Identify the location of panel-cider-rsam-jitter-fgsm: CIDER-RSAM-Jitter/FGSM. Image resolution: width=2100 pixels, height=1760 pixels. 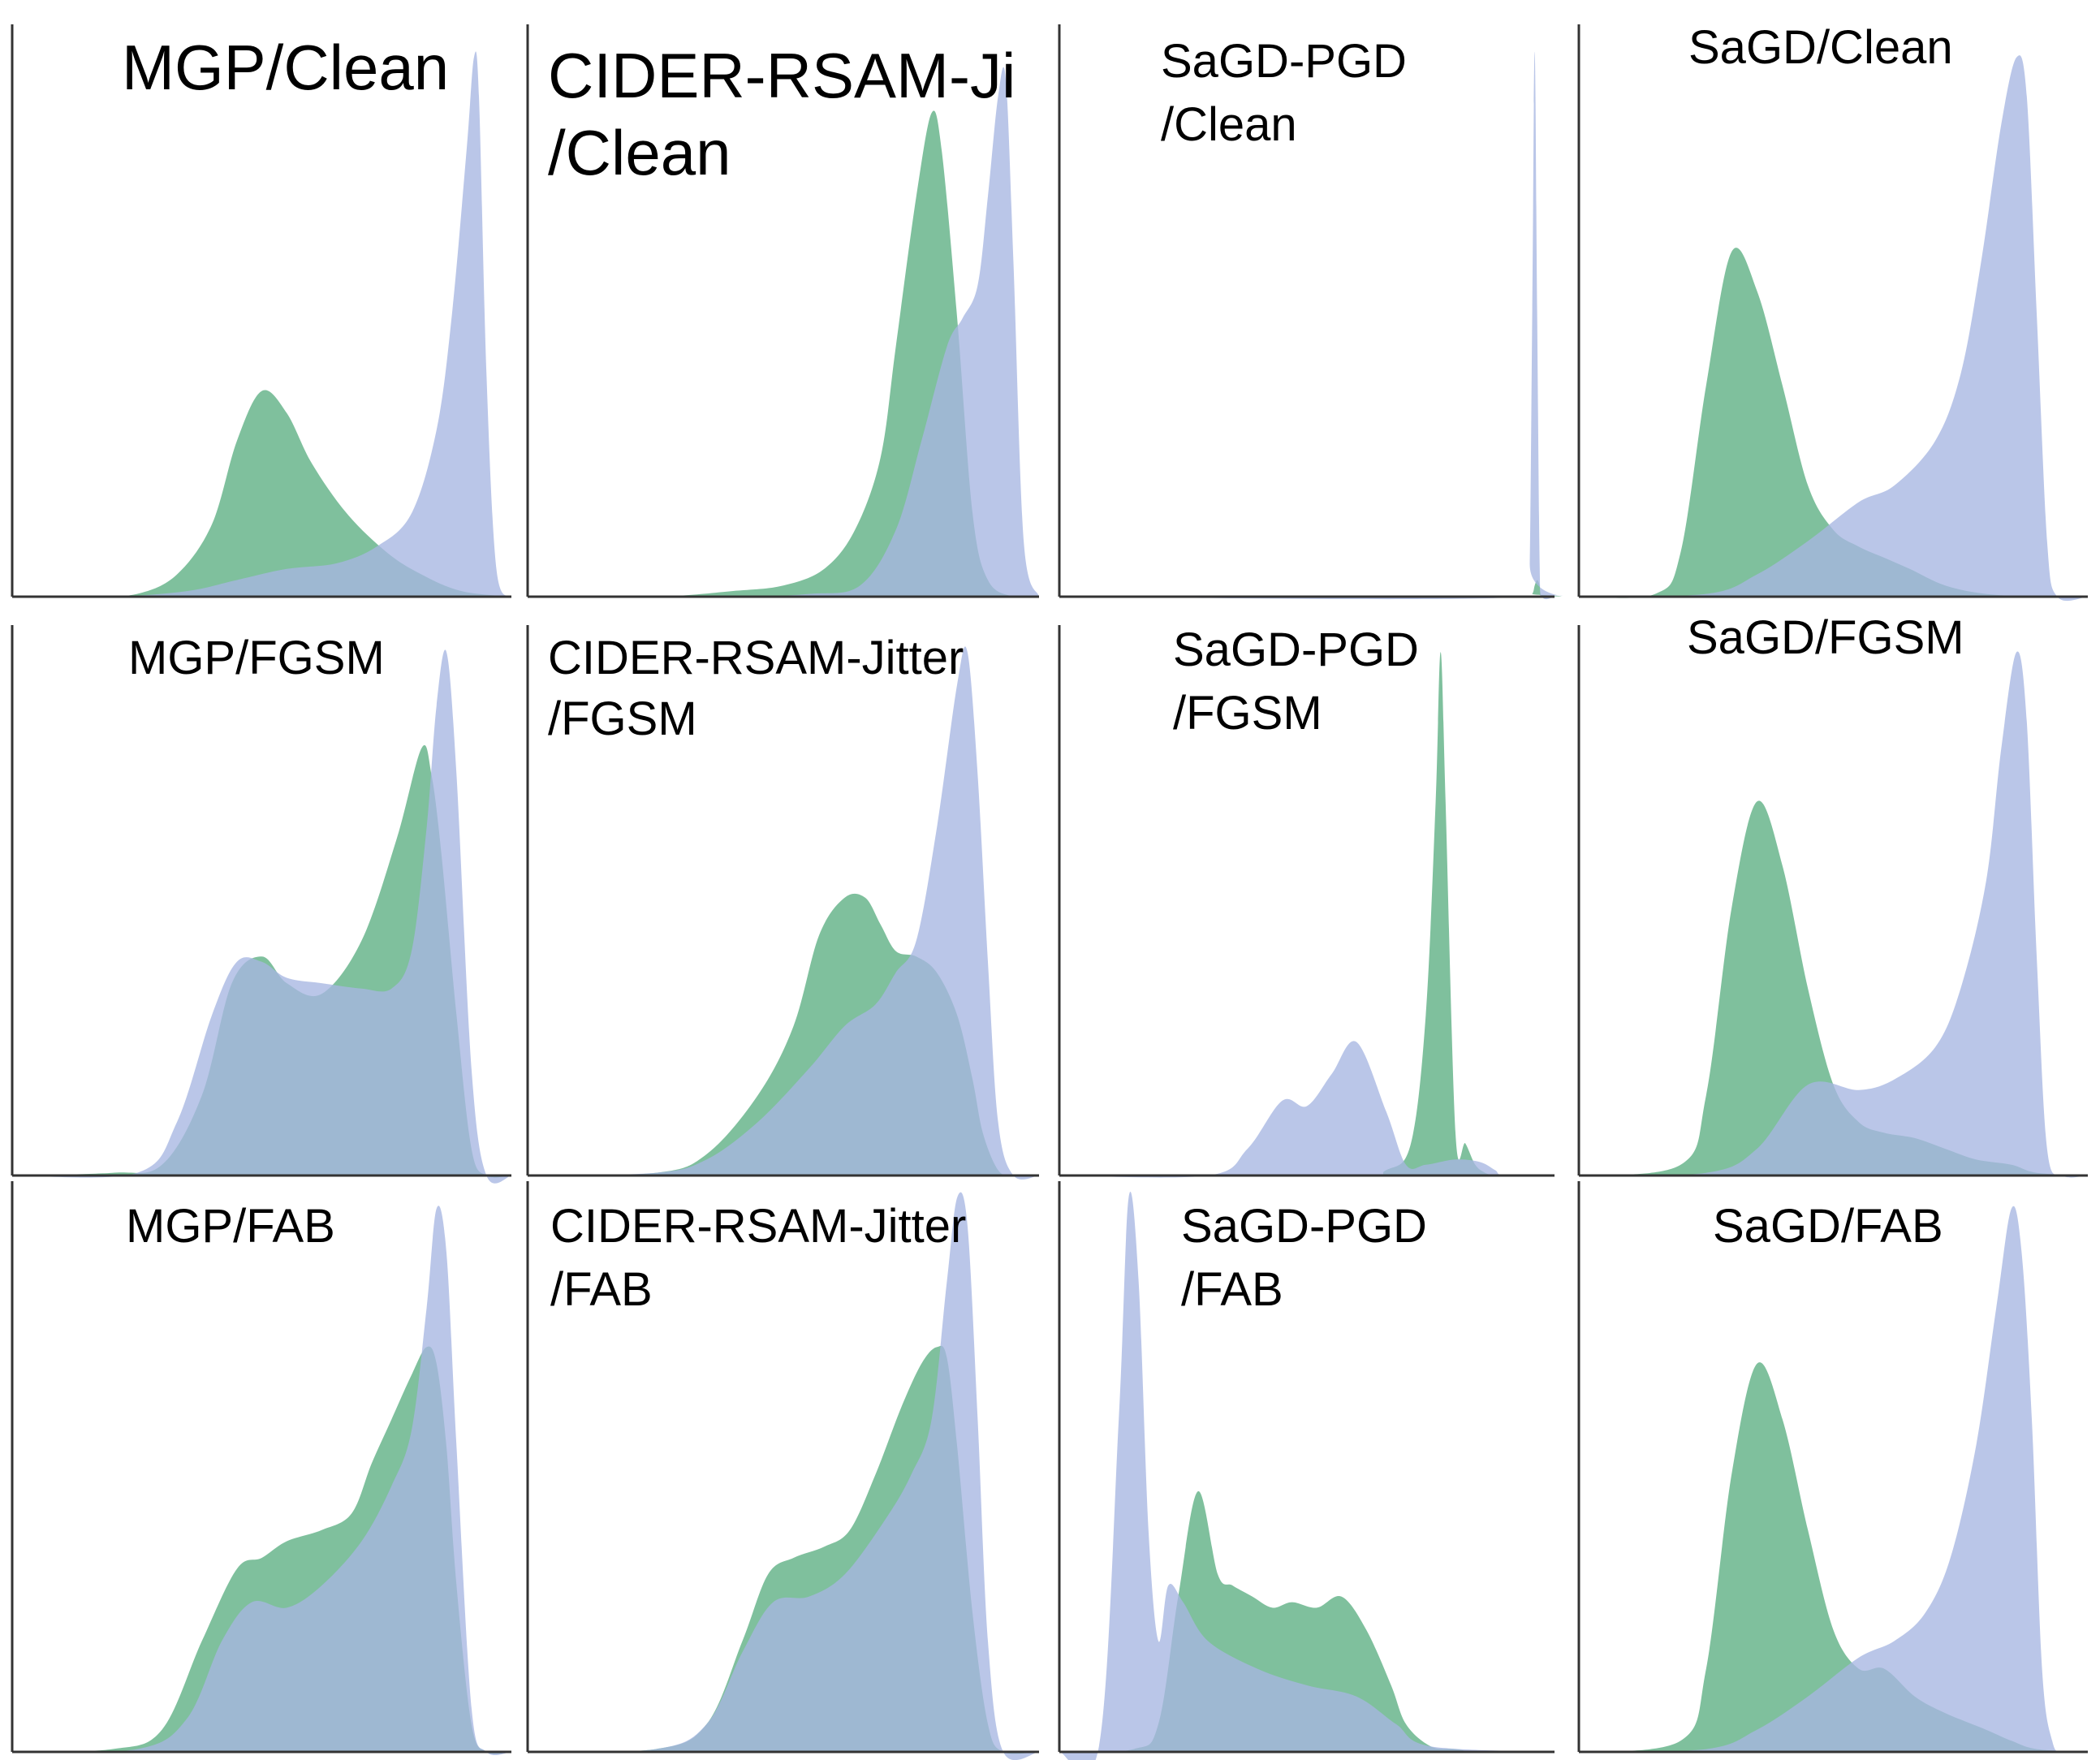
(782, 903).